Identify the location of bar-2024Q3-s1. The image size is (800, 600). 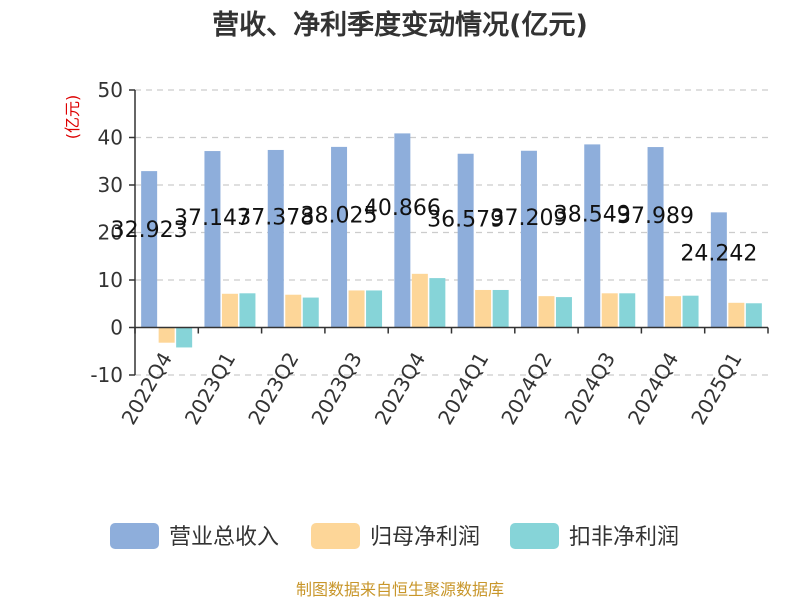
(609, 310).